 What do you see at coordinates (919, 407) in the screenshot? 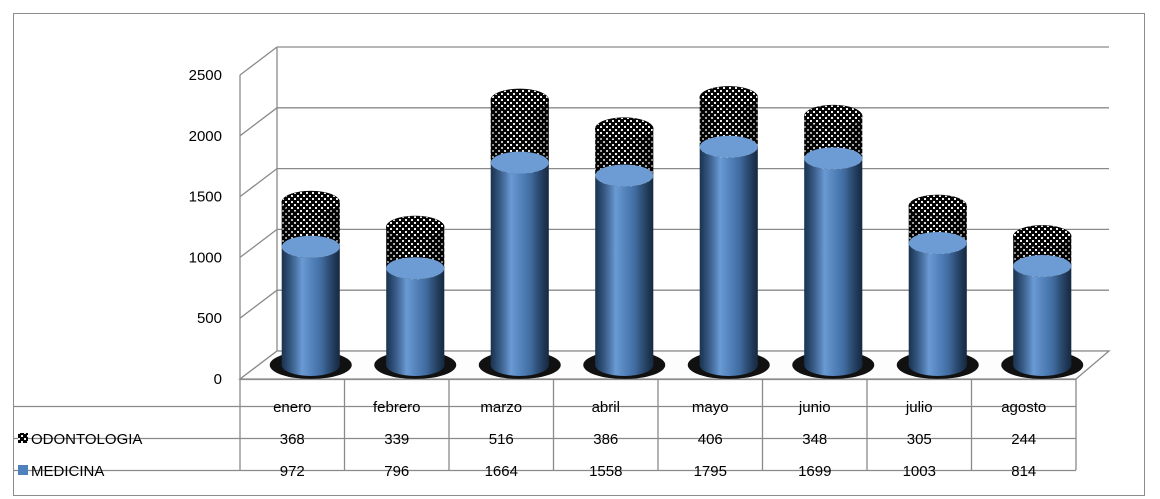
I see `category-label: julio` at bounding box center [919, 407].